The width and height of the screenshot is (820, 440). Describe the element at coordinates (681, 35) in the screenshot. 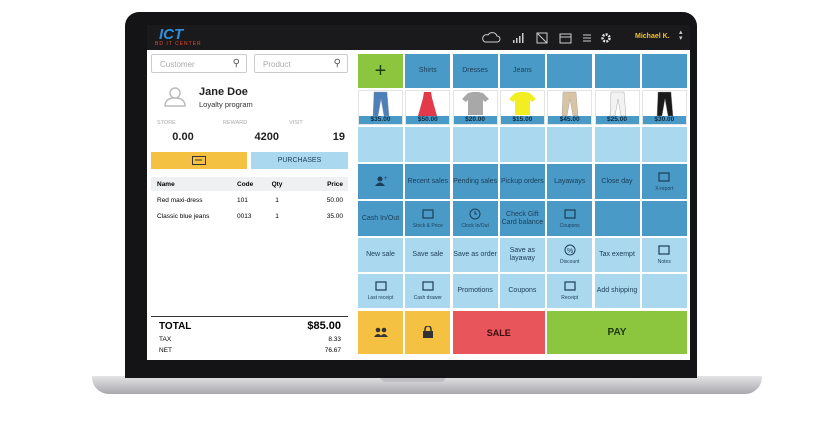

I see `user-menu-arrow: ▴ ▾` at that location.